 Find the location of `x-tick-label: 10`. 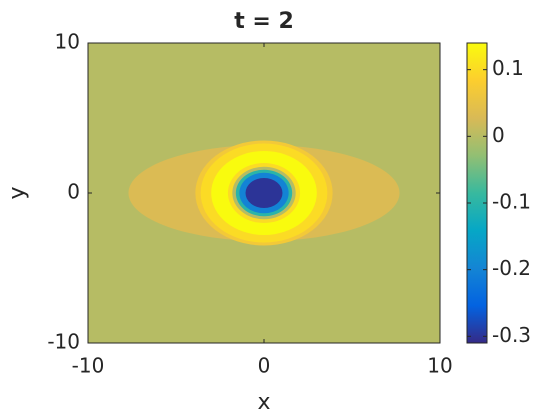

x-tick-label: 10 is located at coordinates (439, 366).